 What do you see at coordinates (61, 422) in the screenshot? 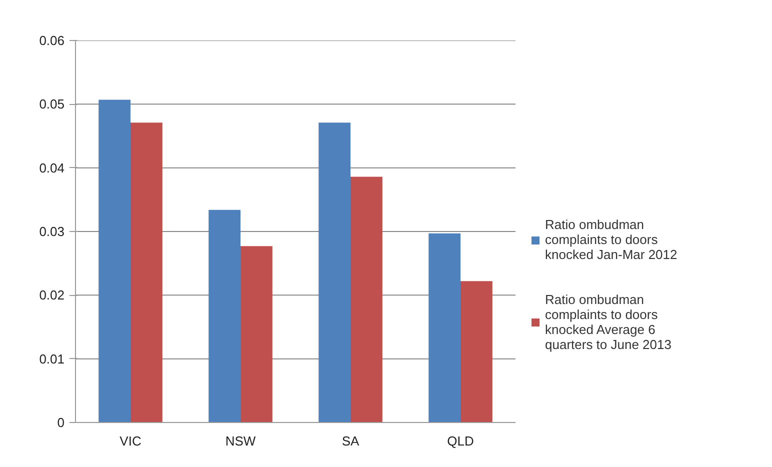
I see `y-tick-label: 0` at bounding box center [61, 422].